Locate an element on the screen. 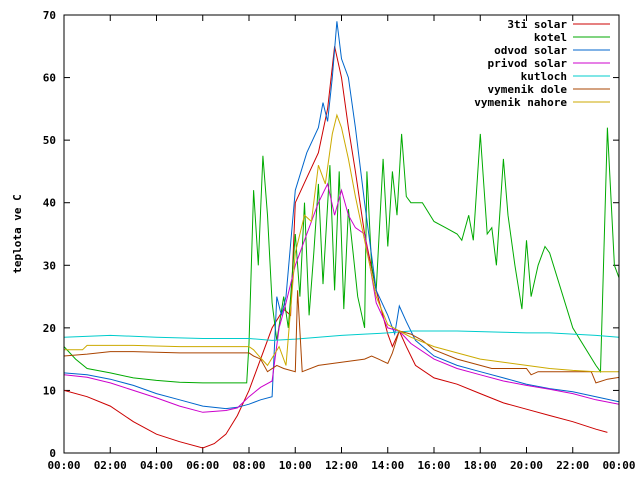  x-tick-label: 06:00 is located at coordinates (202, 465).